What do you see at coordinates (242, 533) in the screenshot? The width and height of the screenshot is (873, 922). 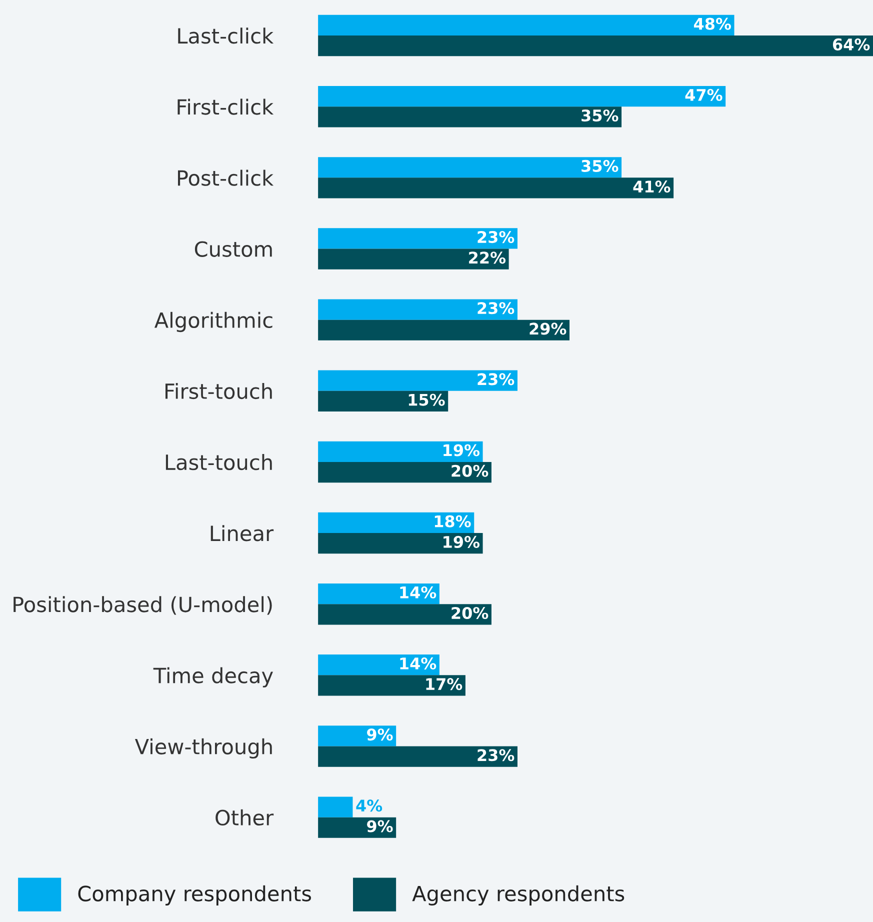 I see `y-tick-label: Linear` at bounding box center [242, 533].